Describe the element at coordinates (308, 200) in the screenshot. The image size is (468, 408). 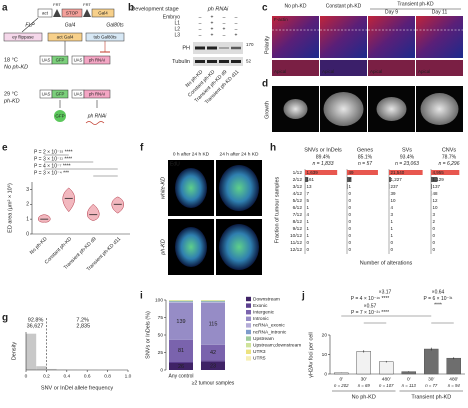
I see `data-label: 5` at that location.